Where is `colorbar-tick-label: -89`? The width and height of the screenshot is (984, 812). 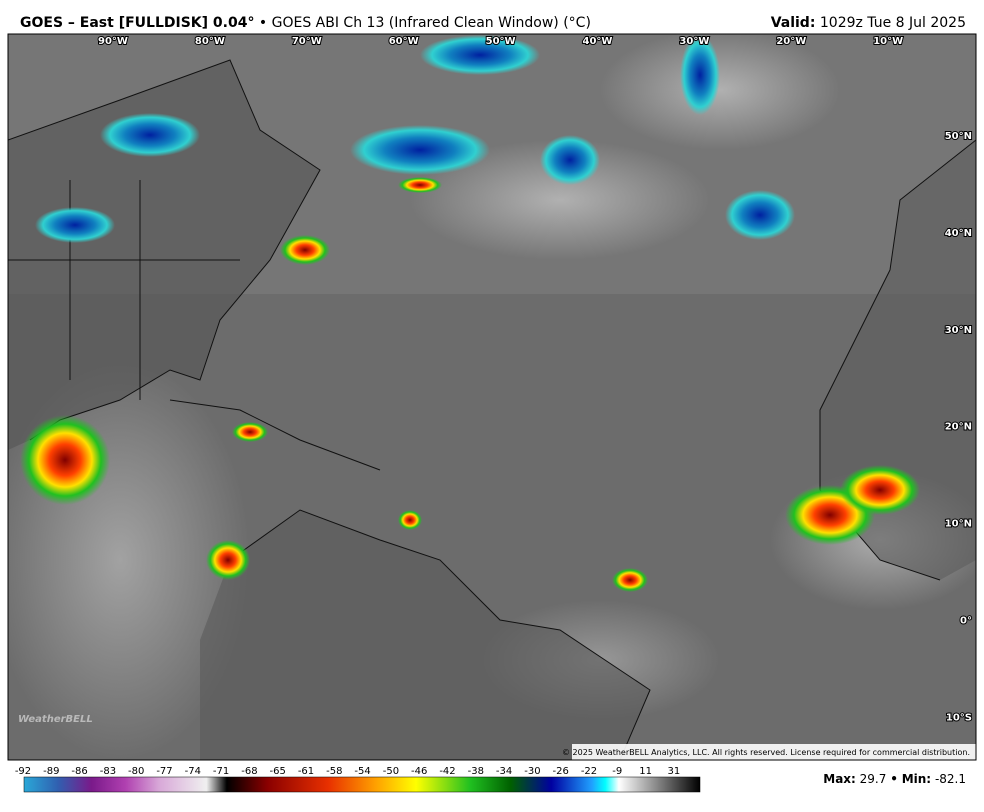
colorbar-tick-label: -89 is located at coordinates (51, 771).